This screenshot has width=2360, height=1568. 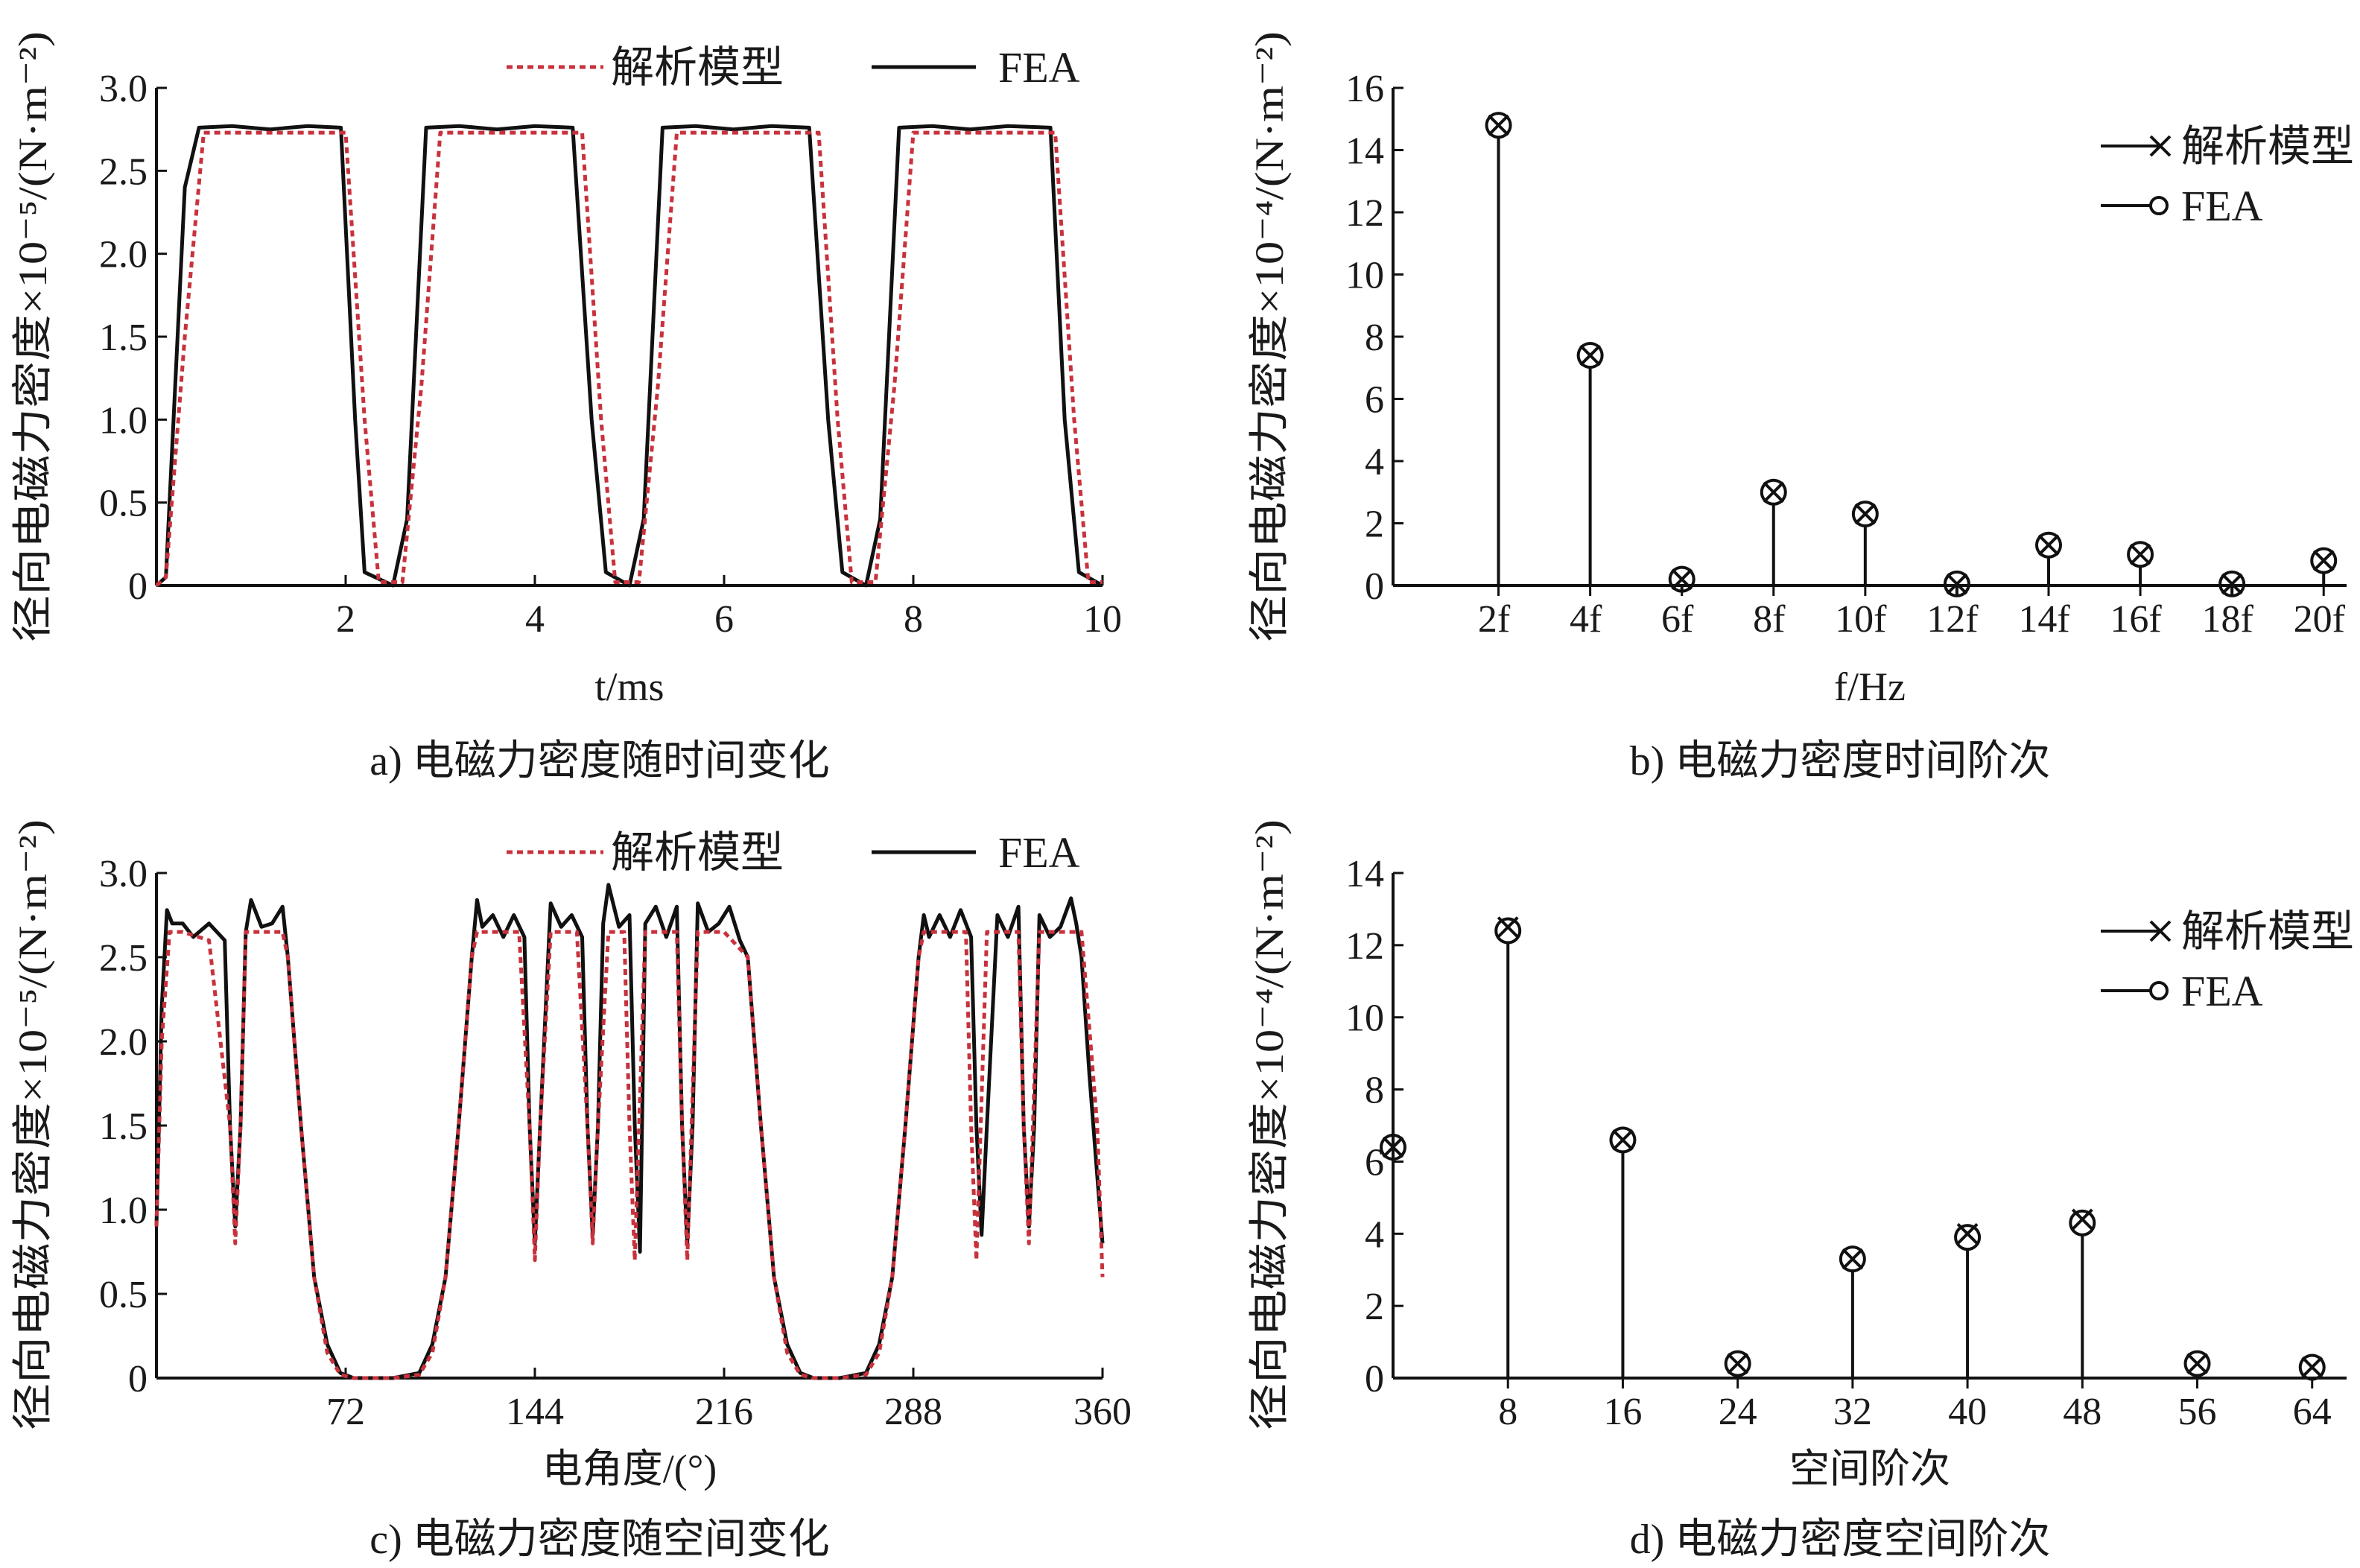 What do you see at coordinates (1374, 462) in the screenshot?
I see `y-tick-label: 4` at bounding box center [1374, 462].